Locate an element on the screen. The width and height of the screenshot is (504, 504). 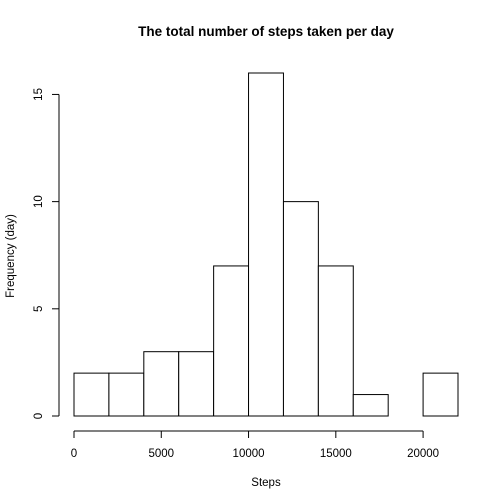
x-axis: 0 5000 10000 15000 20000 is located at coordinates (255, 445).